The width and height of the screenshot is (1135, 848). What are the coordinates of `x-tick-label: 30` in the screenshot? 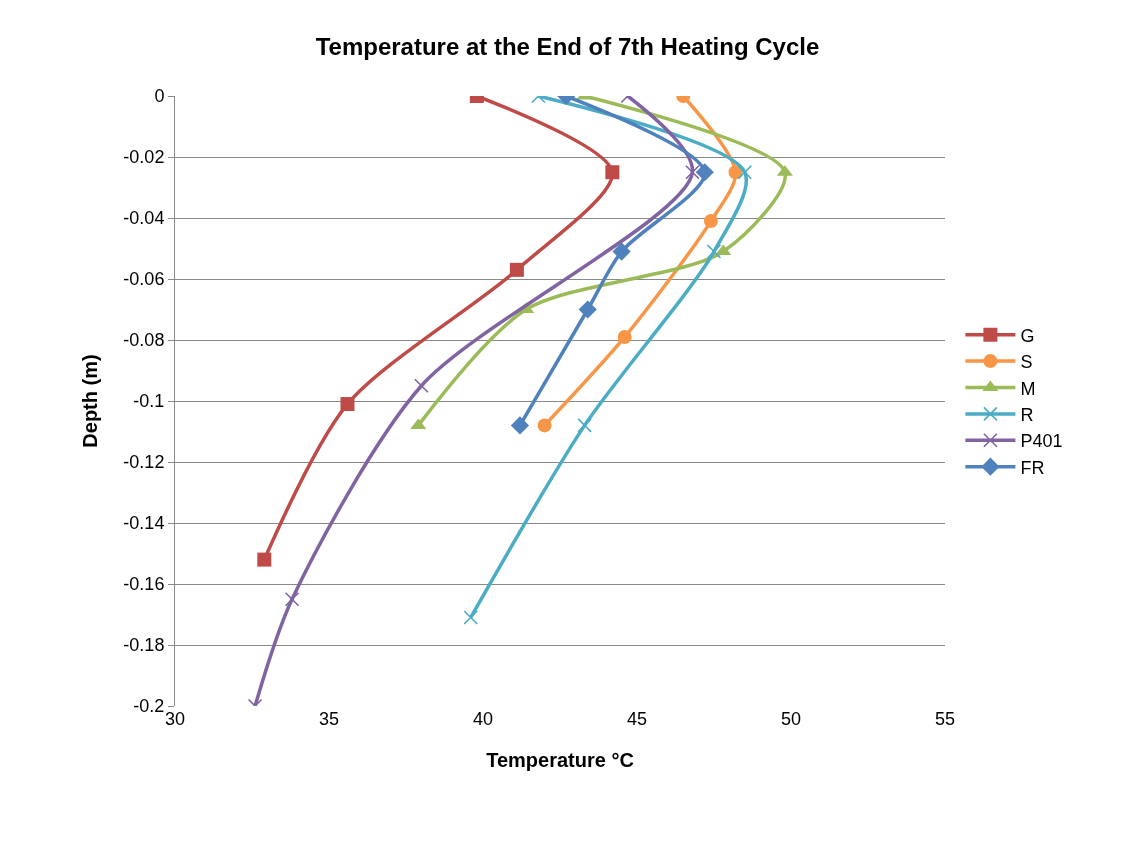 It's located at (175, 719).